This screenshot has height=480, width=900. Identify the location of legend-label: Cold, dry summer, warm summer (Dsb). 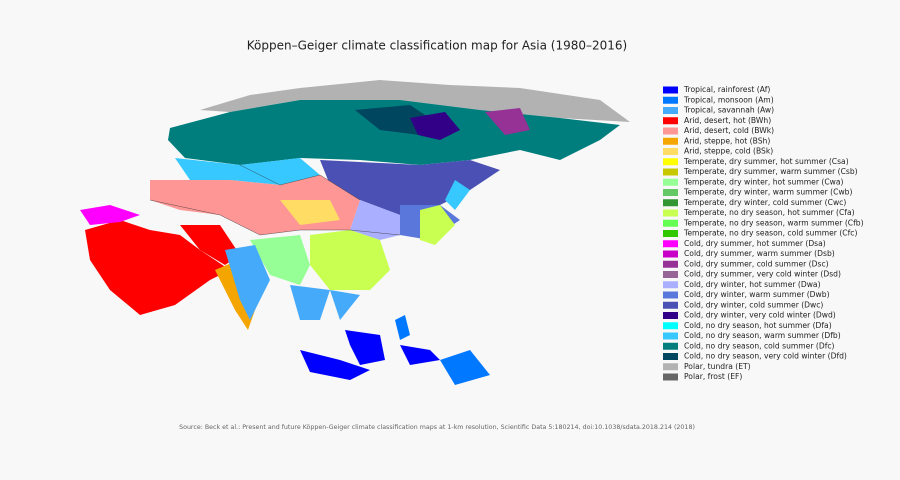
(759, 253).